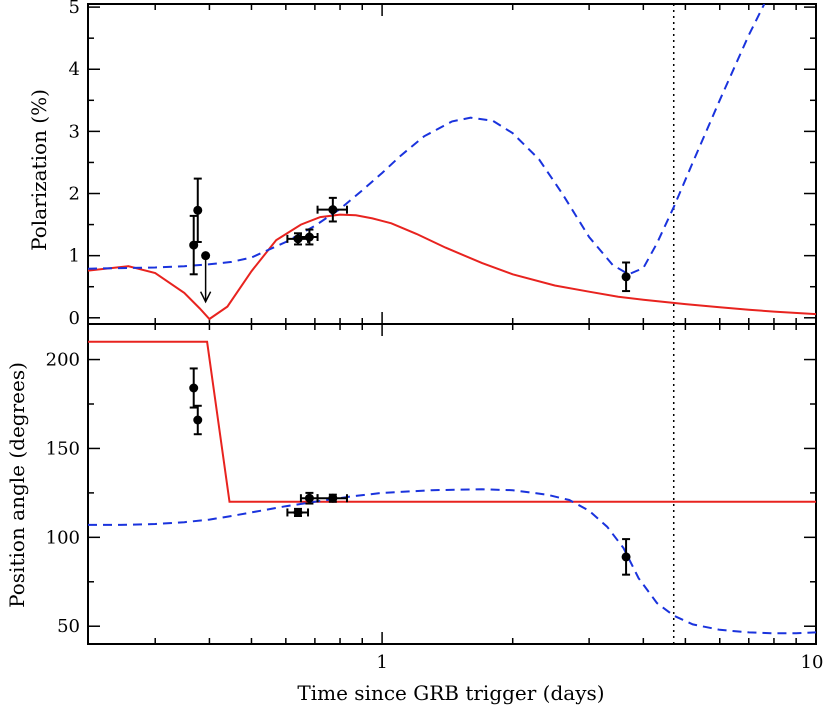 This screenshot has width=830, height=713. Describe the element at coordinates (381, 662) in the screenshot. I see `x-tick-label: 1` at that location.